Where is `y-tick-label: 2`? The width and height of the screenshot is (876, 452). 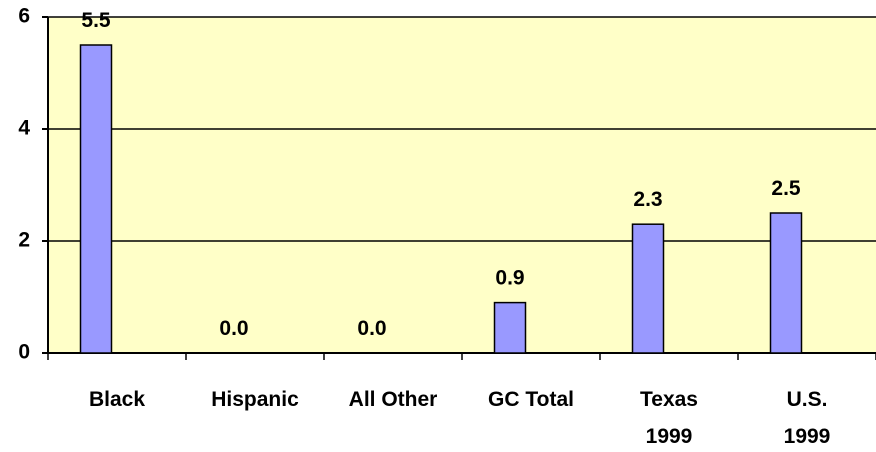
y-tick-label: 2 is located at coordinates (24, 240).